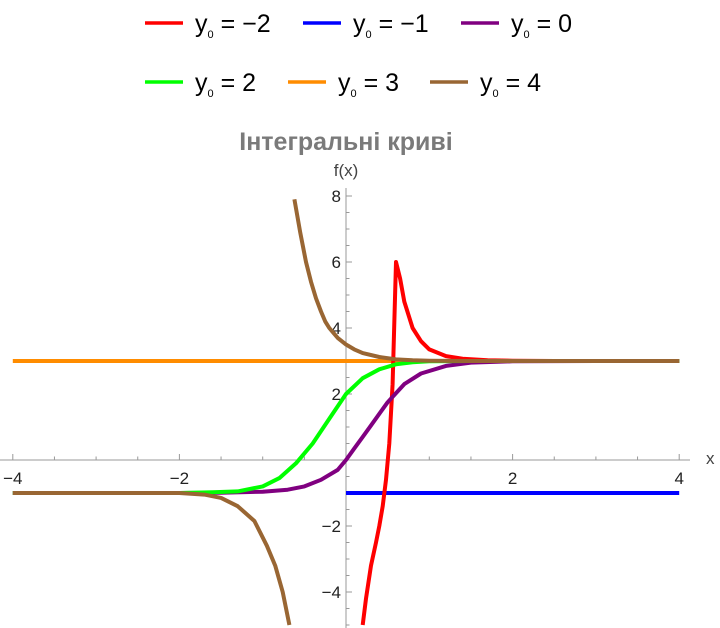 This screenshot has height=628, width=720. I want to click on legend-label: y0 = 2, so click(225, 84).